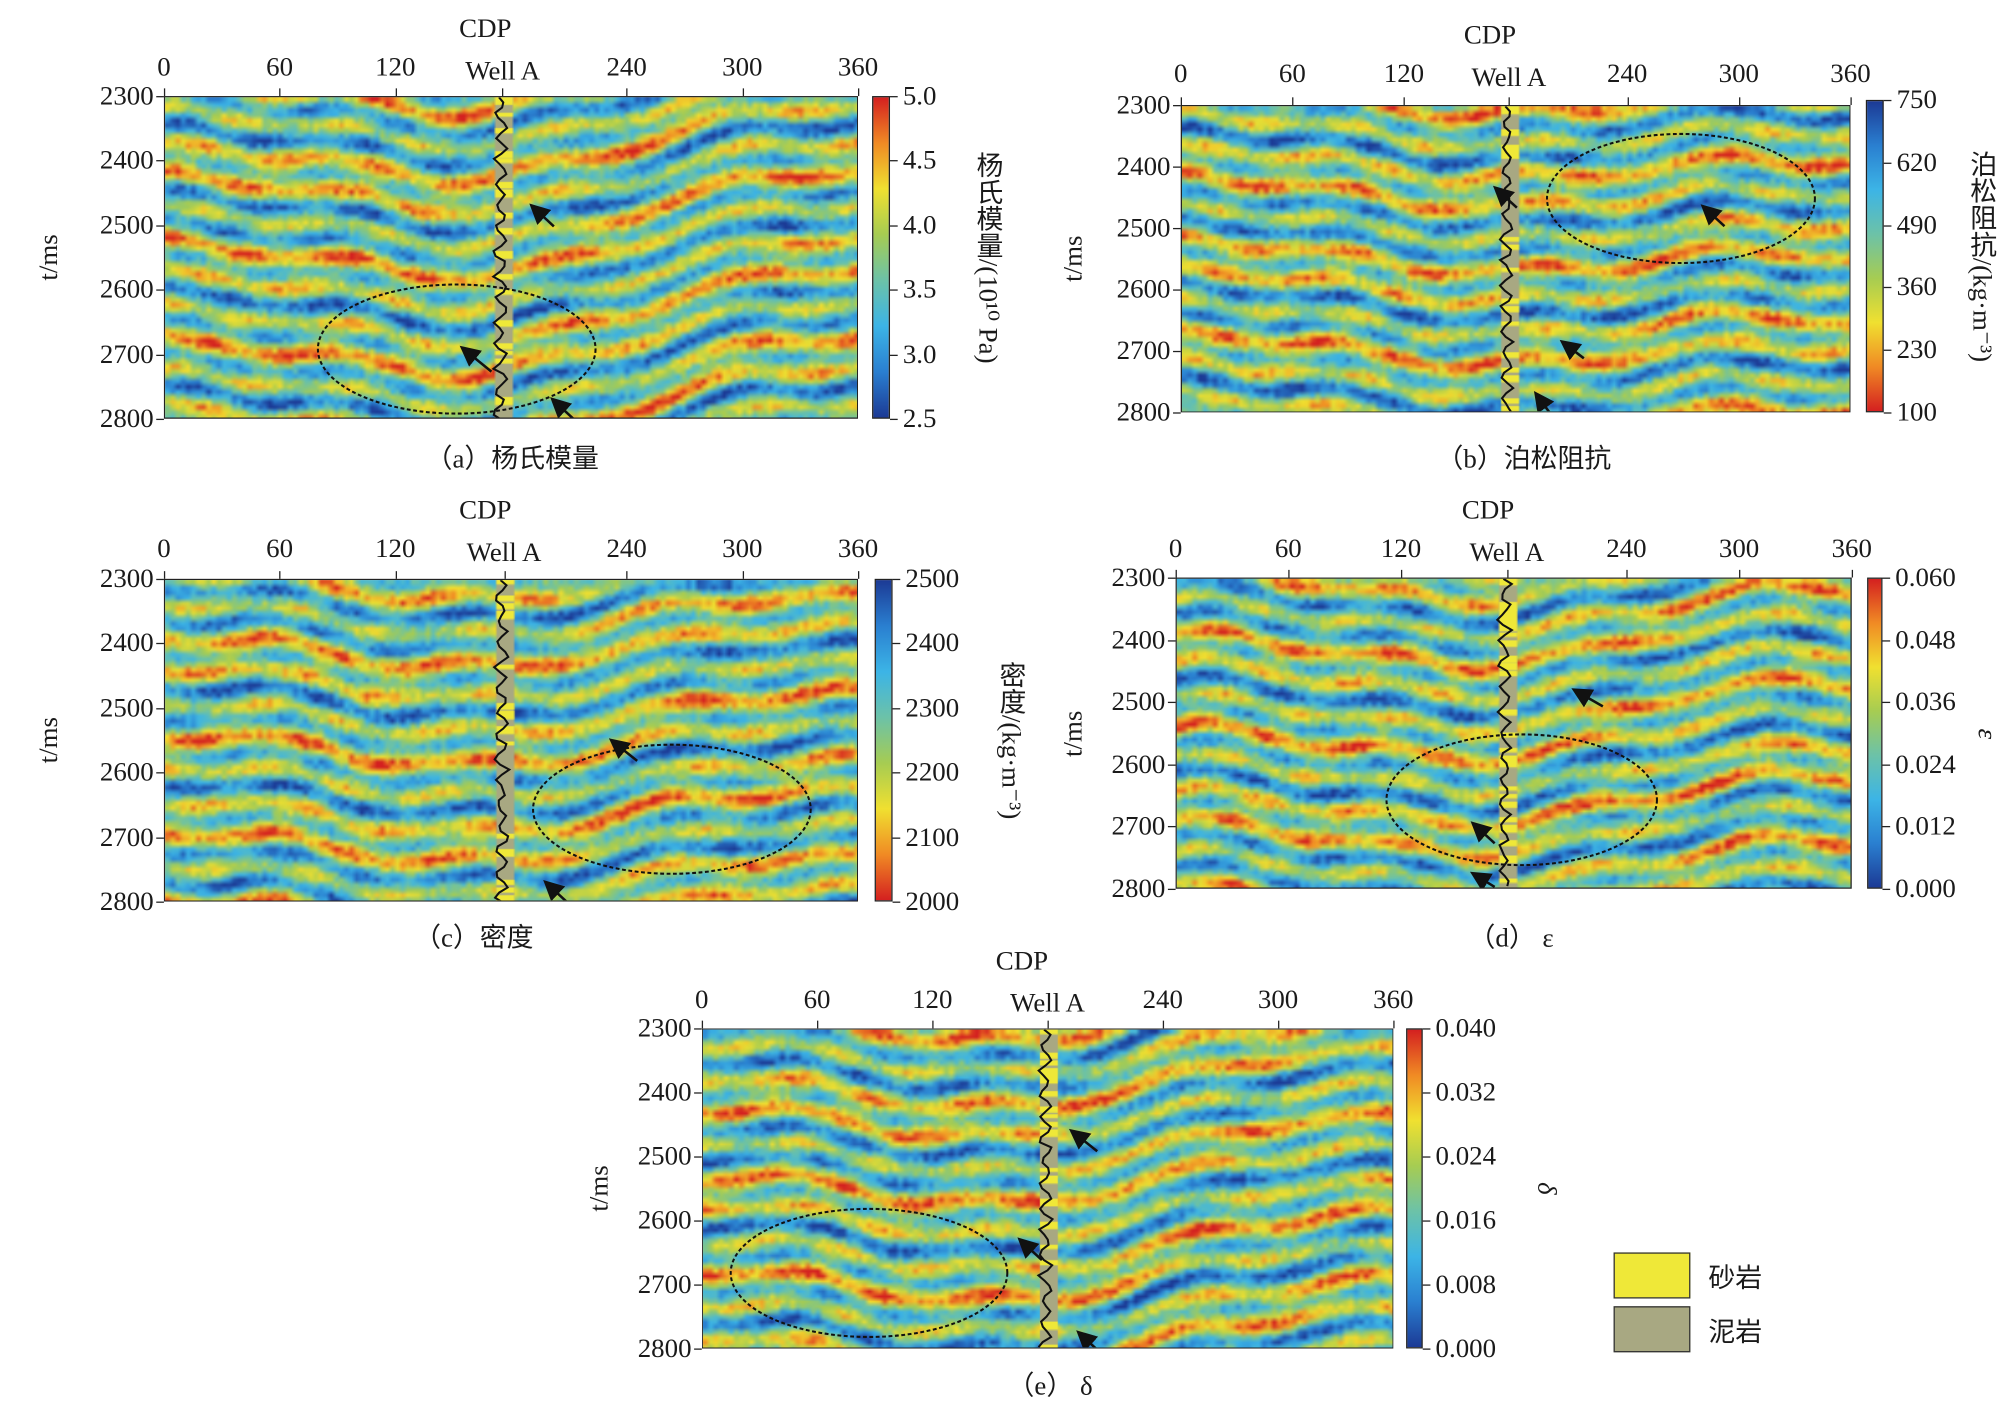  What do you see at coordinates (1414, 1188) in the screenshot?
I see `colorbar` at bounding box center [1414, 1188].